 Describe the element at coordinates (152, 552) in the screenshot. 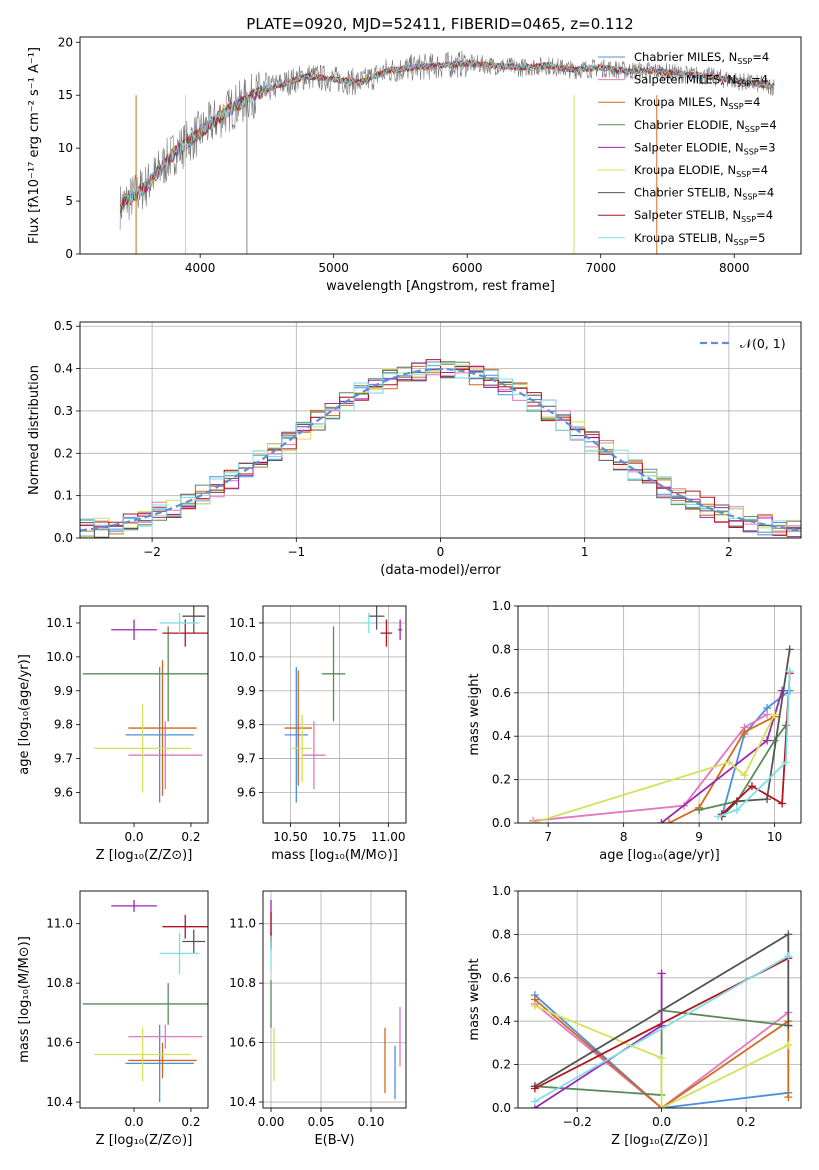

I see `x-tick-label: −2` at that location.